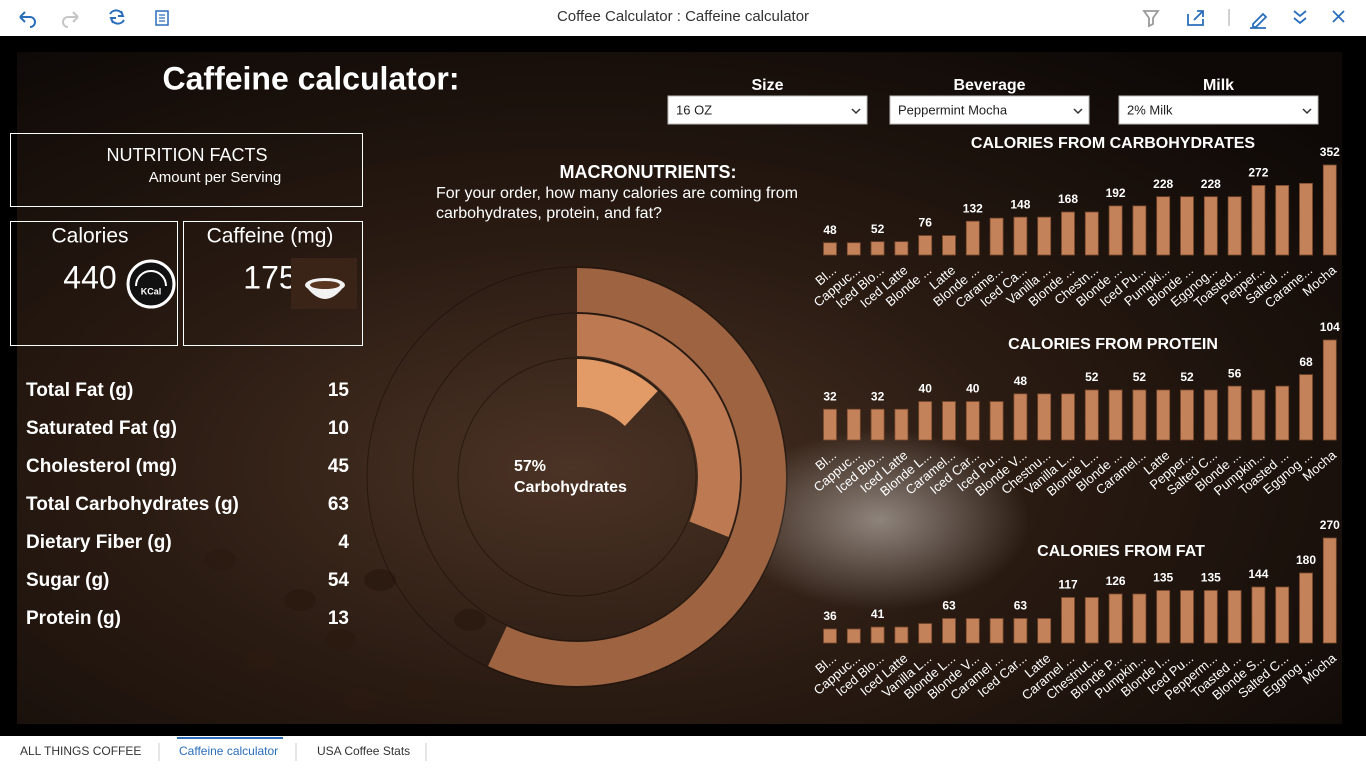  What do you see at coordinates (1195, 18) in the screenshot?
I see `share-icon` at bounding box center [1195, 18].